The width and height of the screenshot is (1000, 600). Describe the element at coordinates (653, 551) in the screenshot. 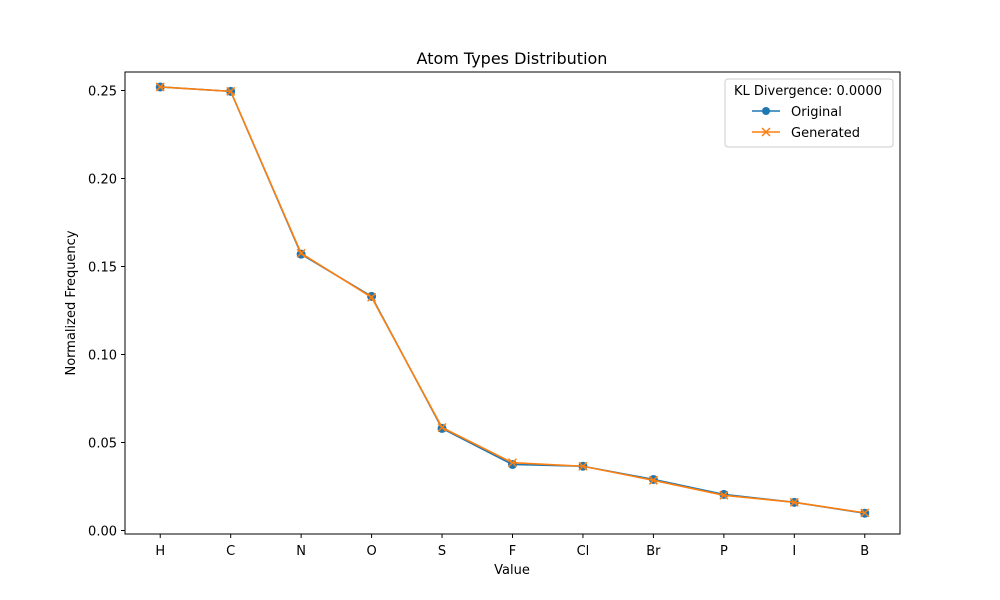

I see `x-tick-label: Br` at that location.